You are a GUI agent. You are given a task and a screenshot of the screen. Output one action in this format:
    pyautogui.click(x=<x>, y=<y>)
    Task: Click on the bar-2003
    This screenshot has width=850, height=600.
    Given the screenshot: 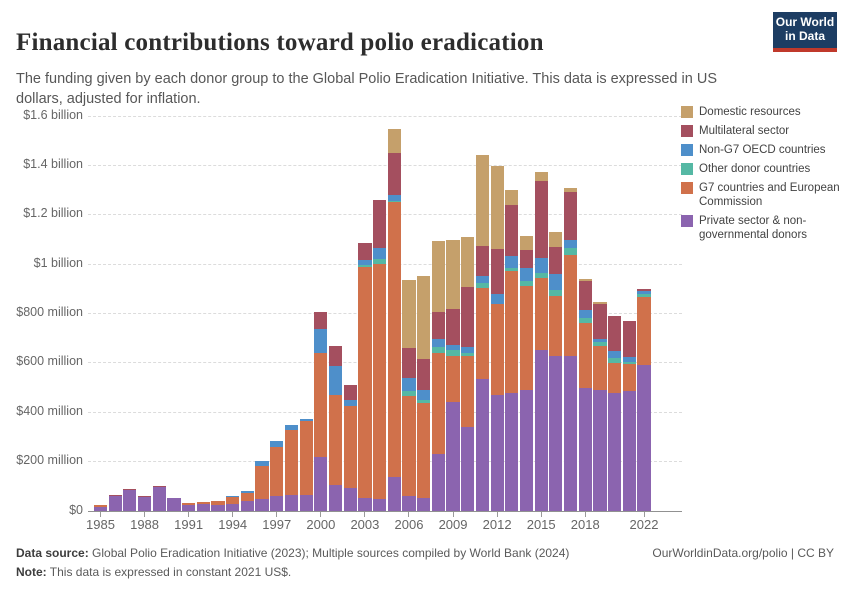 What is the action you would take?
    pyautogui.click(x=365, y=377)
    